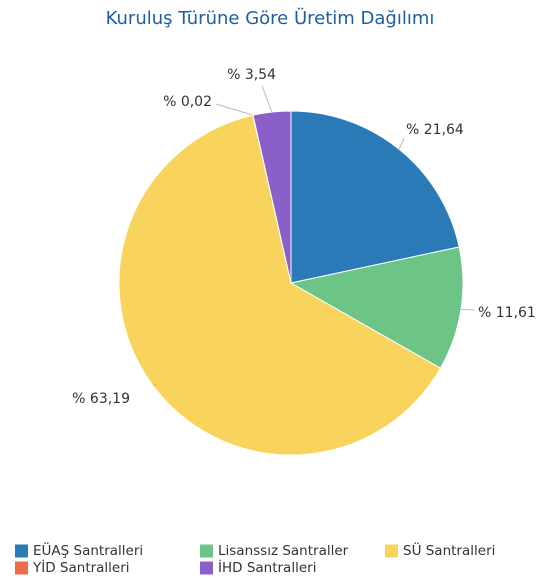  What do you see at coordinates (267, 567) in the screenshot?
I see `legend-label: İHD Santralleri` at bounding box center [267, 567].